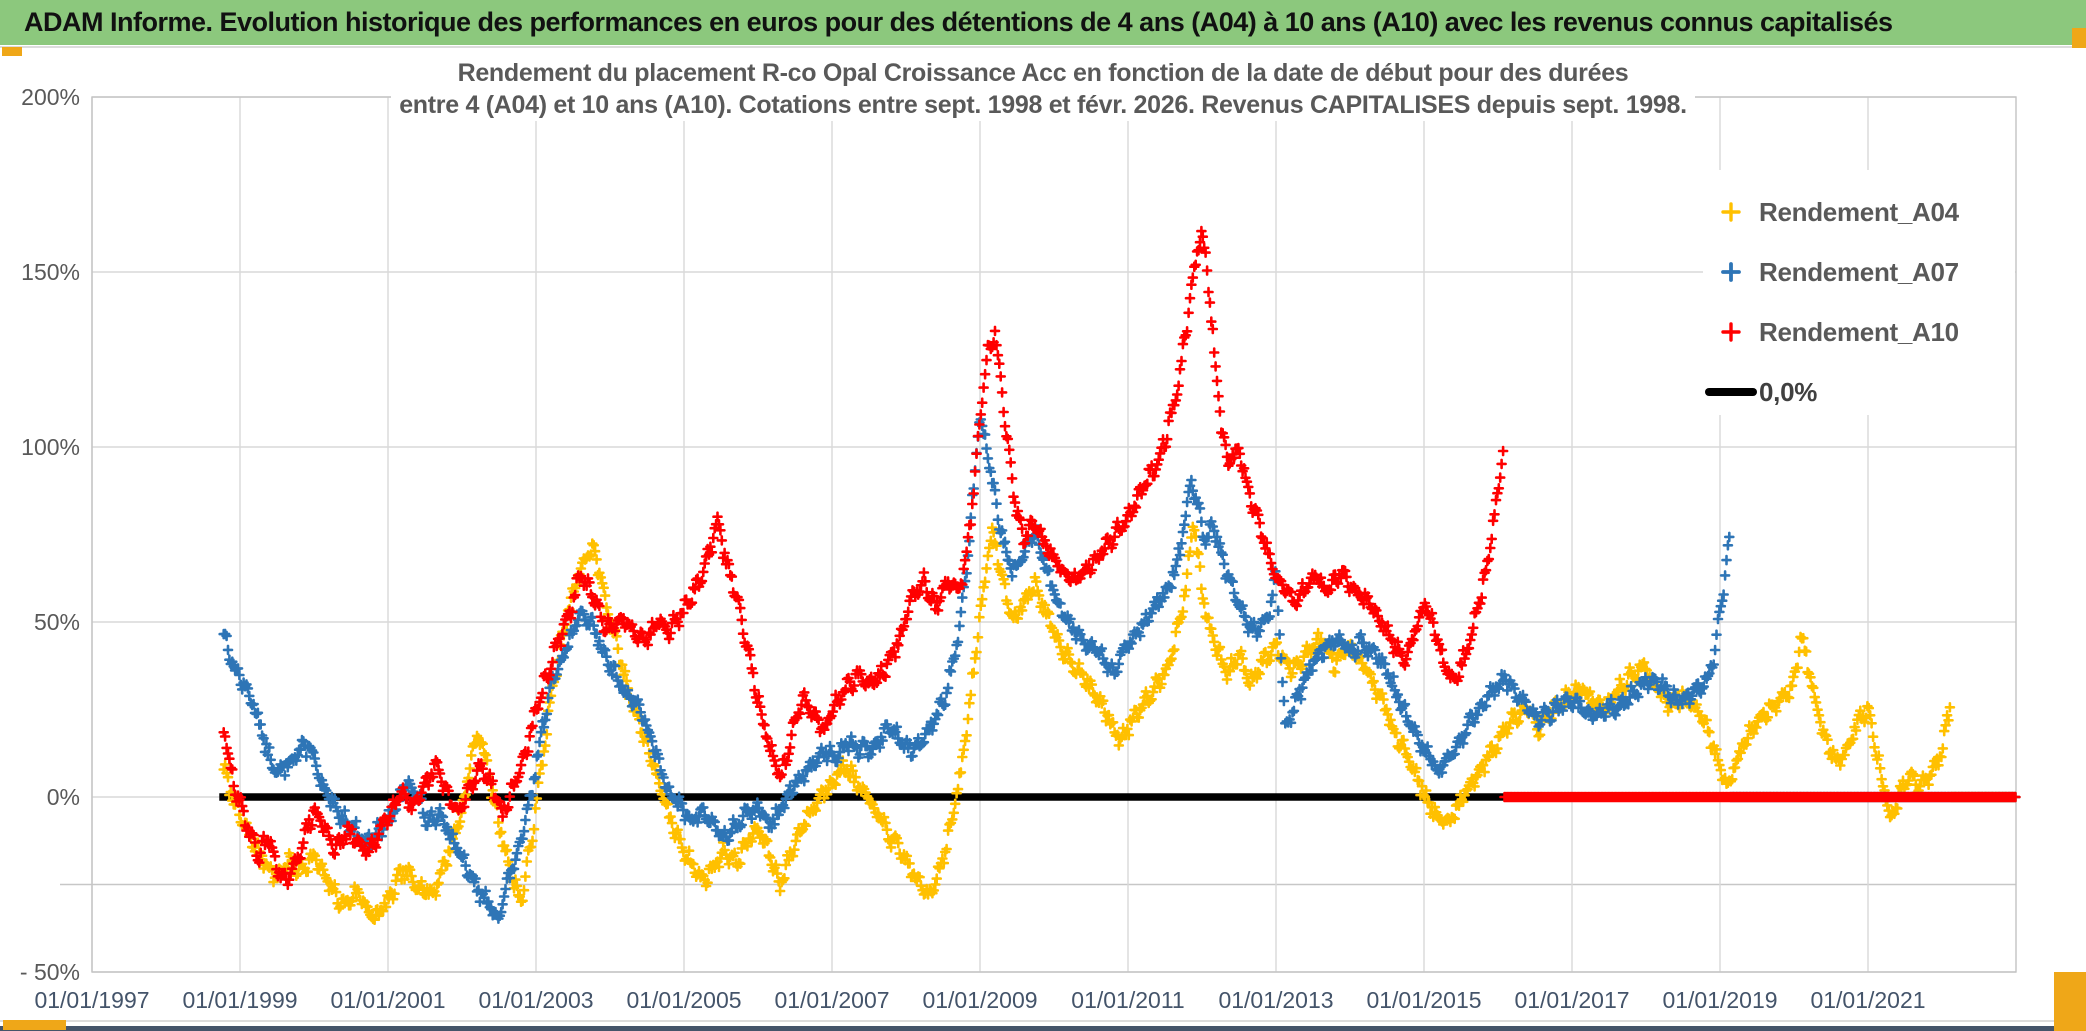 This screenshot has width=2086, height=1031. Describe the element at coordinates (1571, 1000) in the screenshot. I see `x-tick-label: 01/01/2017` at that location.